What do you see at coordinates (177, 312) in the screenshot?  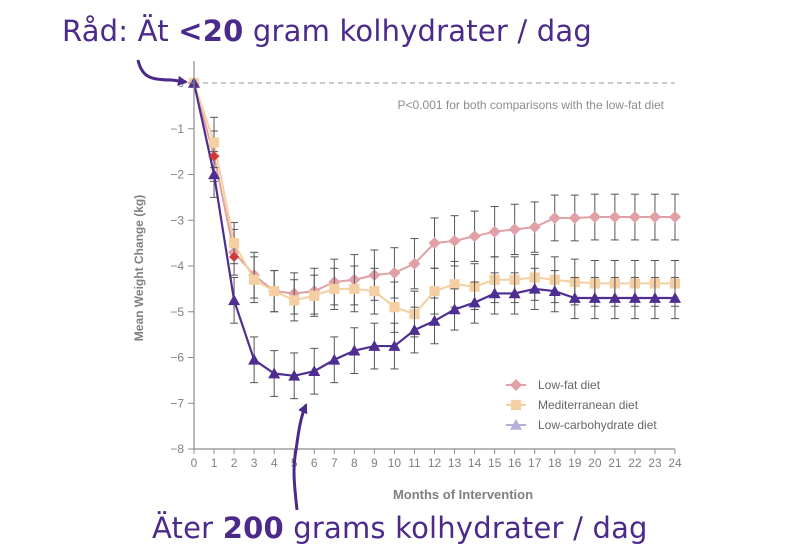 I see `y-tick-label: −5` at bounding box center [177, 312].